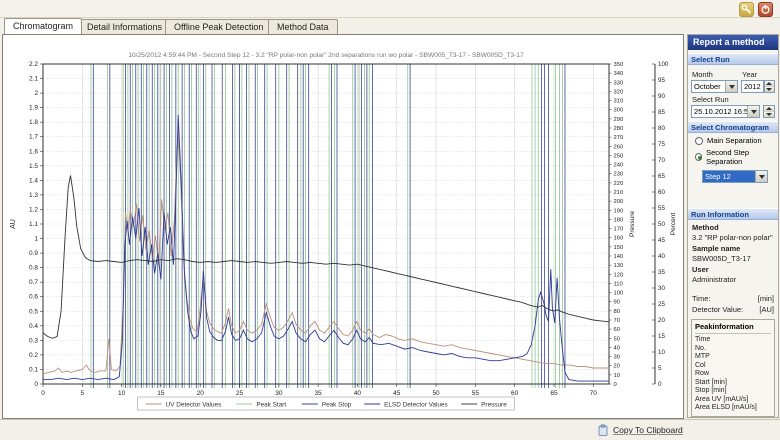 The image size is (780, 440). Describe the element at coordinates (33, 268) in the screenshot. I see `svg-text: 0.8` at that location.